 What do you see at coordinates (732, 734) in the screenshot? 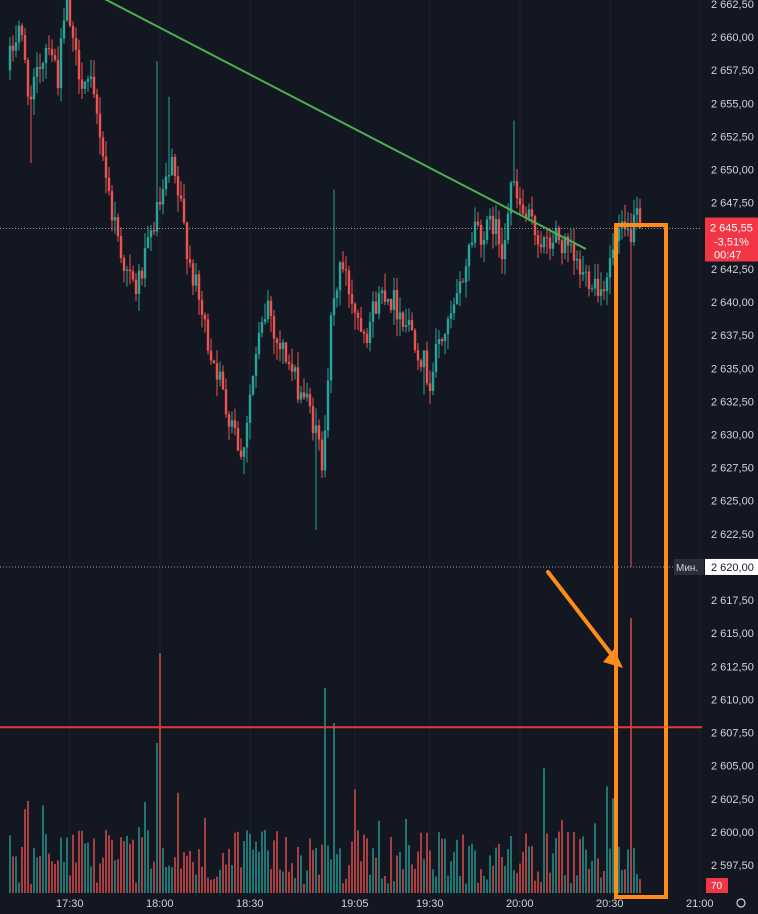
I see `price-tick-label: 2 607,50` at bounding box center [732, 734].